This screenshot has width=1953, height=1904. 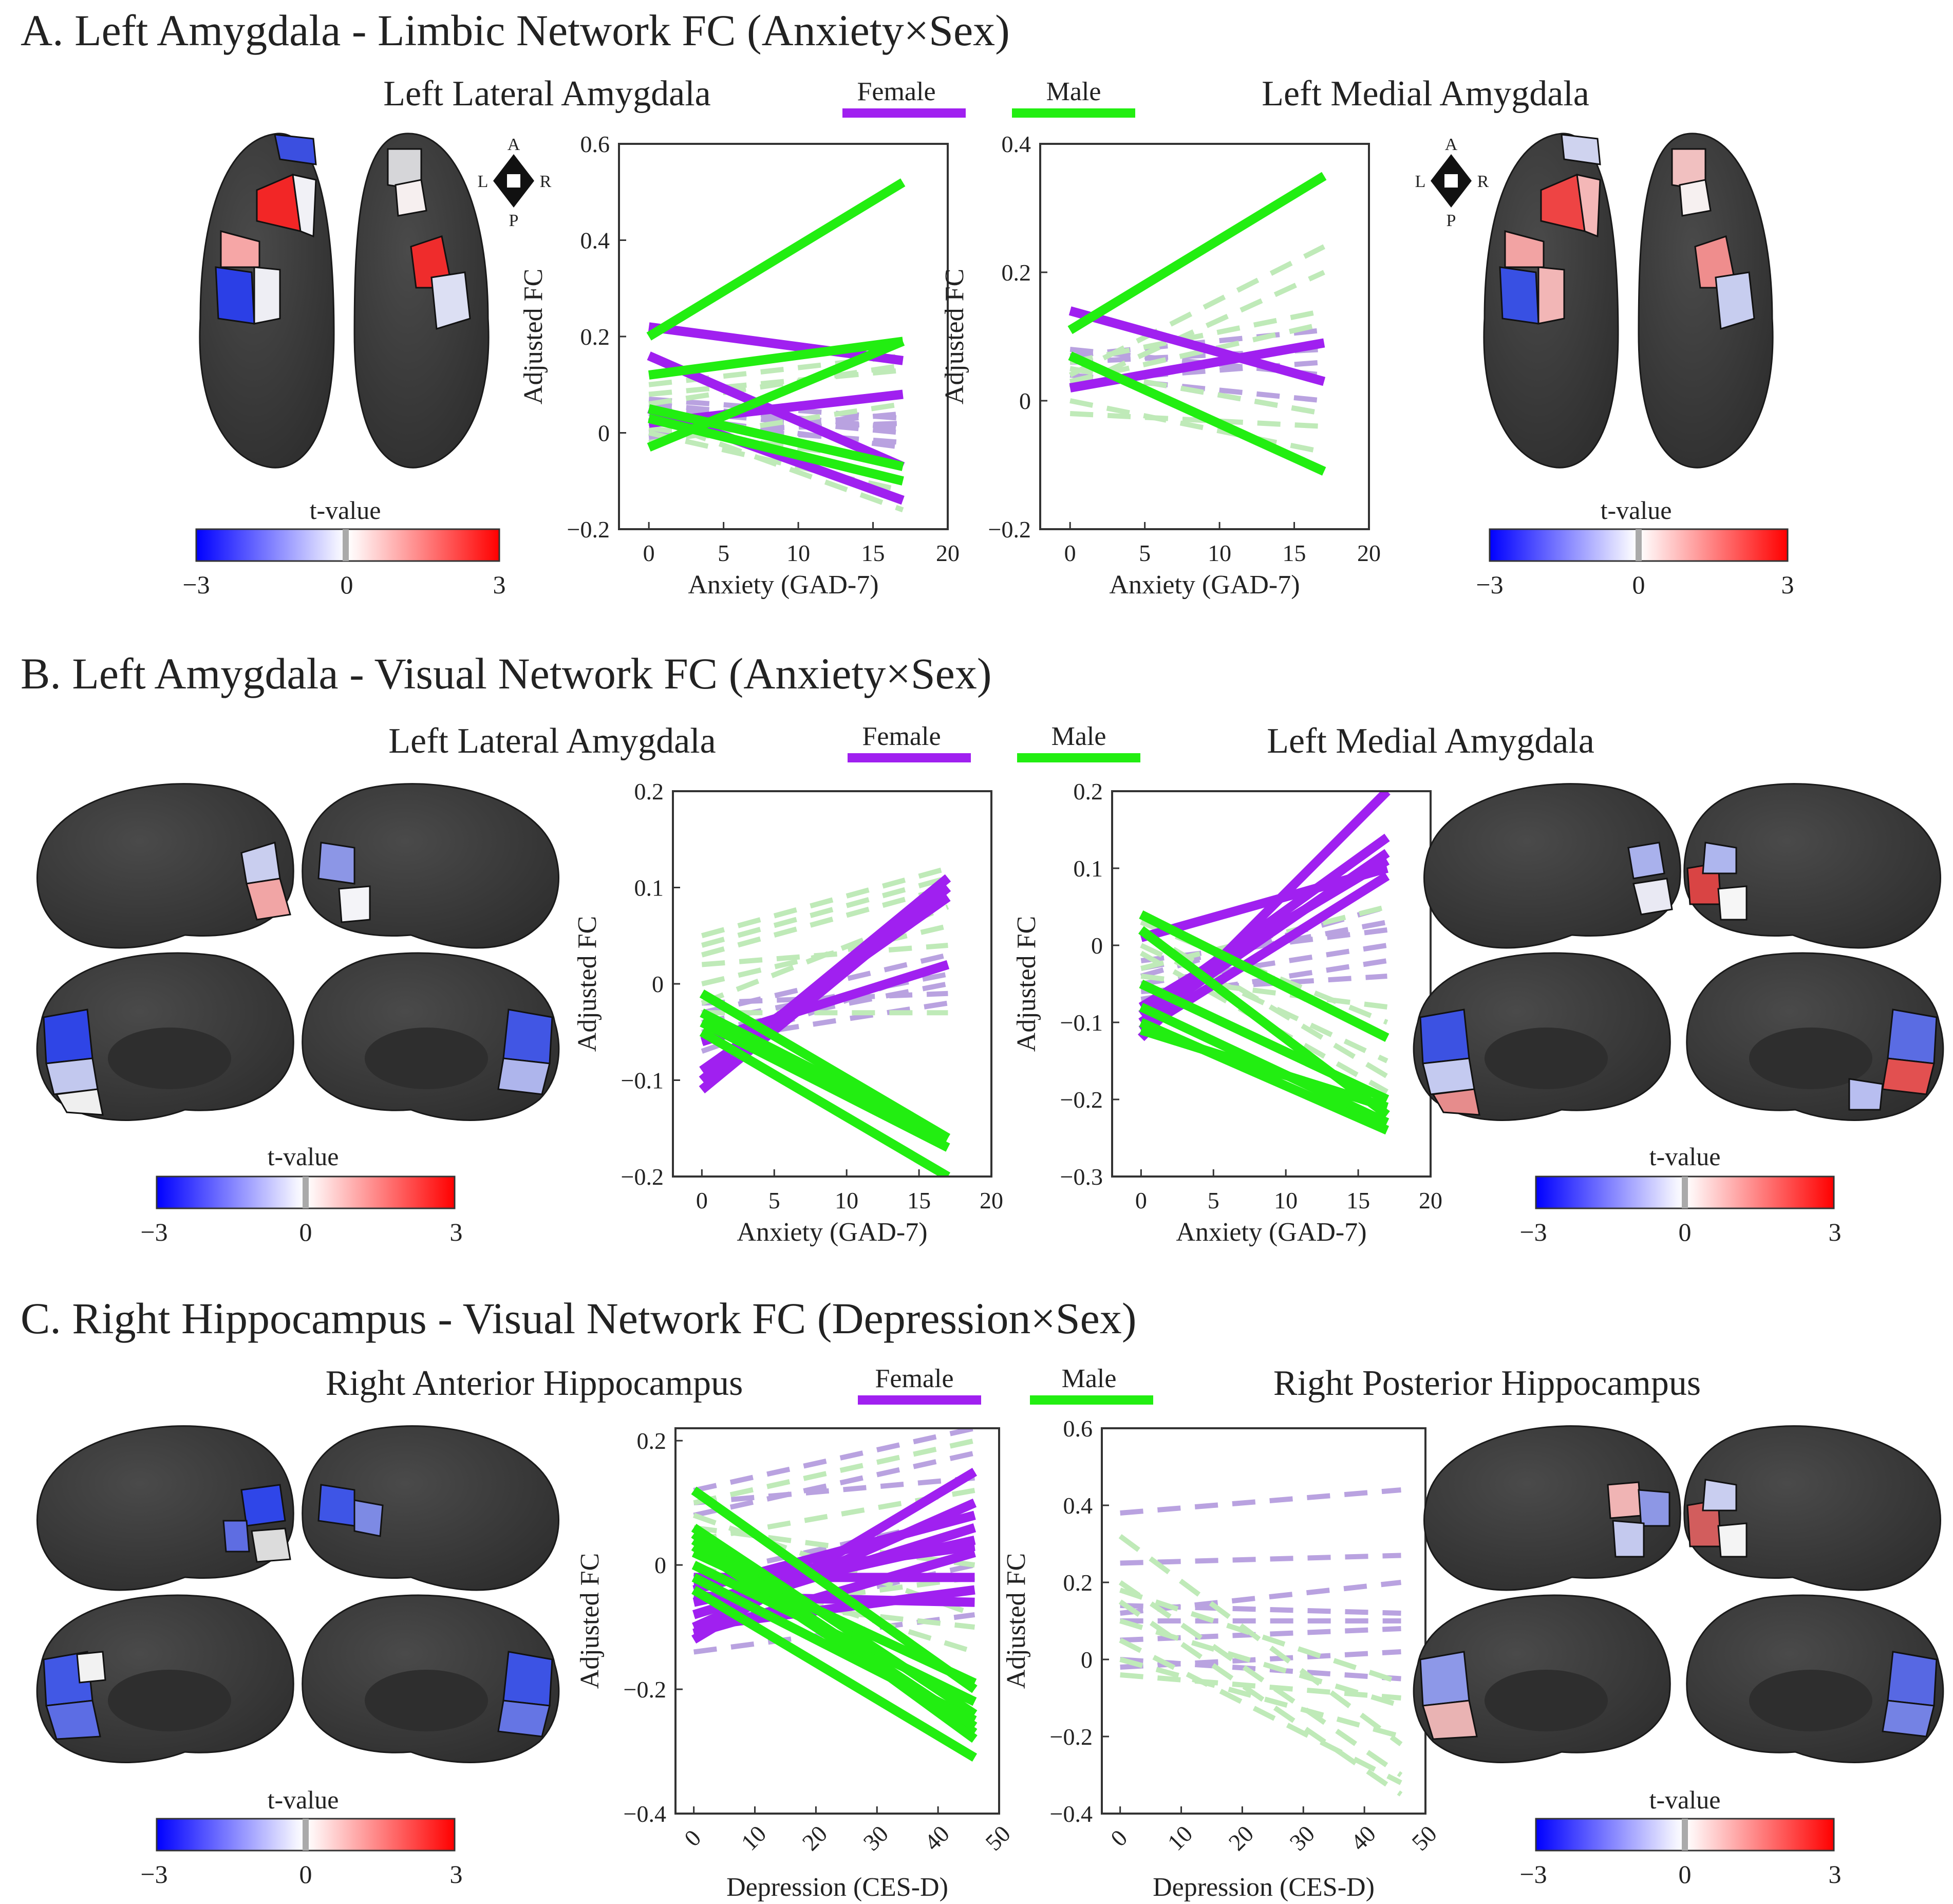 I want to click on brain-ventral-right-hemi-medial, so click(x=1706, y=301).